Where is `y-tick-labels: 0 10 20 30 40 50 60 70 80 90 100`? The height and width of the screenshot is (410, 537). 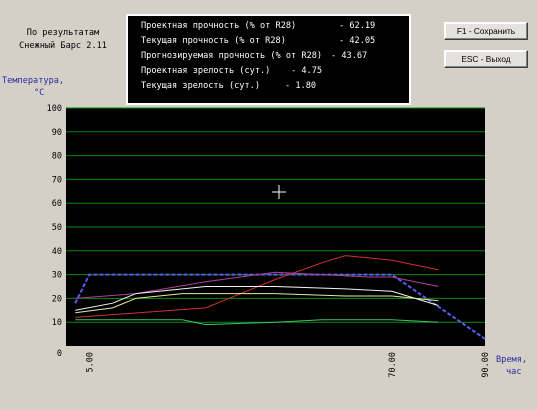
y-tick-labels: 0 10 20 30 40 50 60 70 80 90 100 is located at coordinates (54, 231).